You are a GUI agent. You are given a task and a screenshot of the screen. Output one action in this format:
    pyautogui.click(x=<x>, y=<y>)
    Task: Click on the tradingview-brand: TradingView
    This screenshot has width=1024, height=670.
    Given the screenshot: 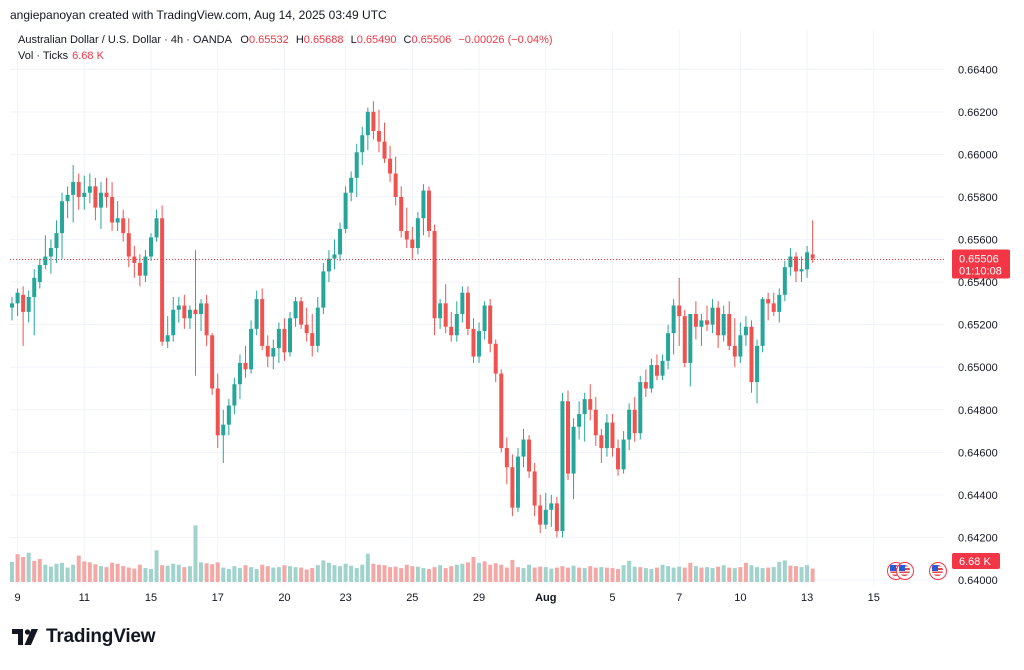 What is the action you would take?
    pyautogui.click(x=84, y=637)
    